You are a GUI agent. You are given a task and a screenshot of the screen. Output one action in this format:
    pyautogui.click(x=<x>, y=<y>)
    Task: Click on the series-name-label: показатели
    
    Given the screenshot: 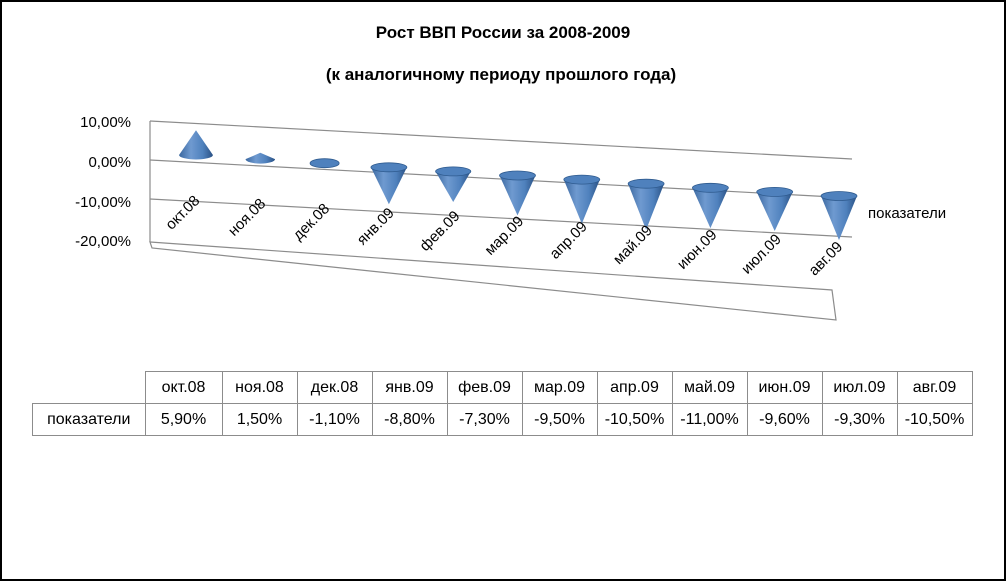 What is the action you would take?
    pyautogui.click(x=907, y=213)
    